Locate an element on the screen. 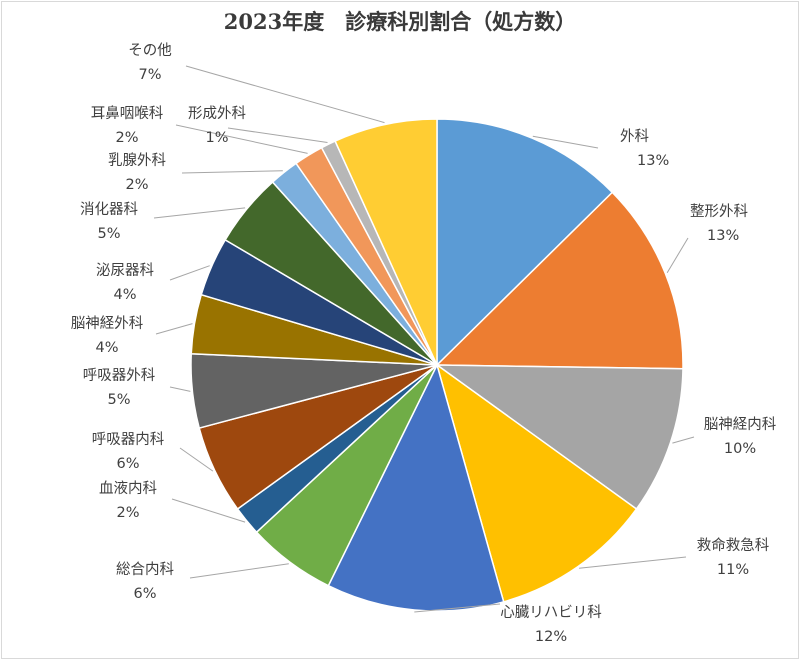 This screenshot has width=800, height=660. slice-category-label: 総合内科 is located at coordinates (145, 569).